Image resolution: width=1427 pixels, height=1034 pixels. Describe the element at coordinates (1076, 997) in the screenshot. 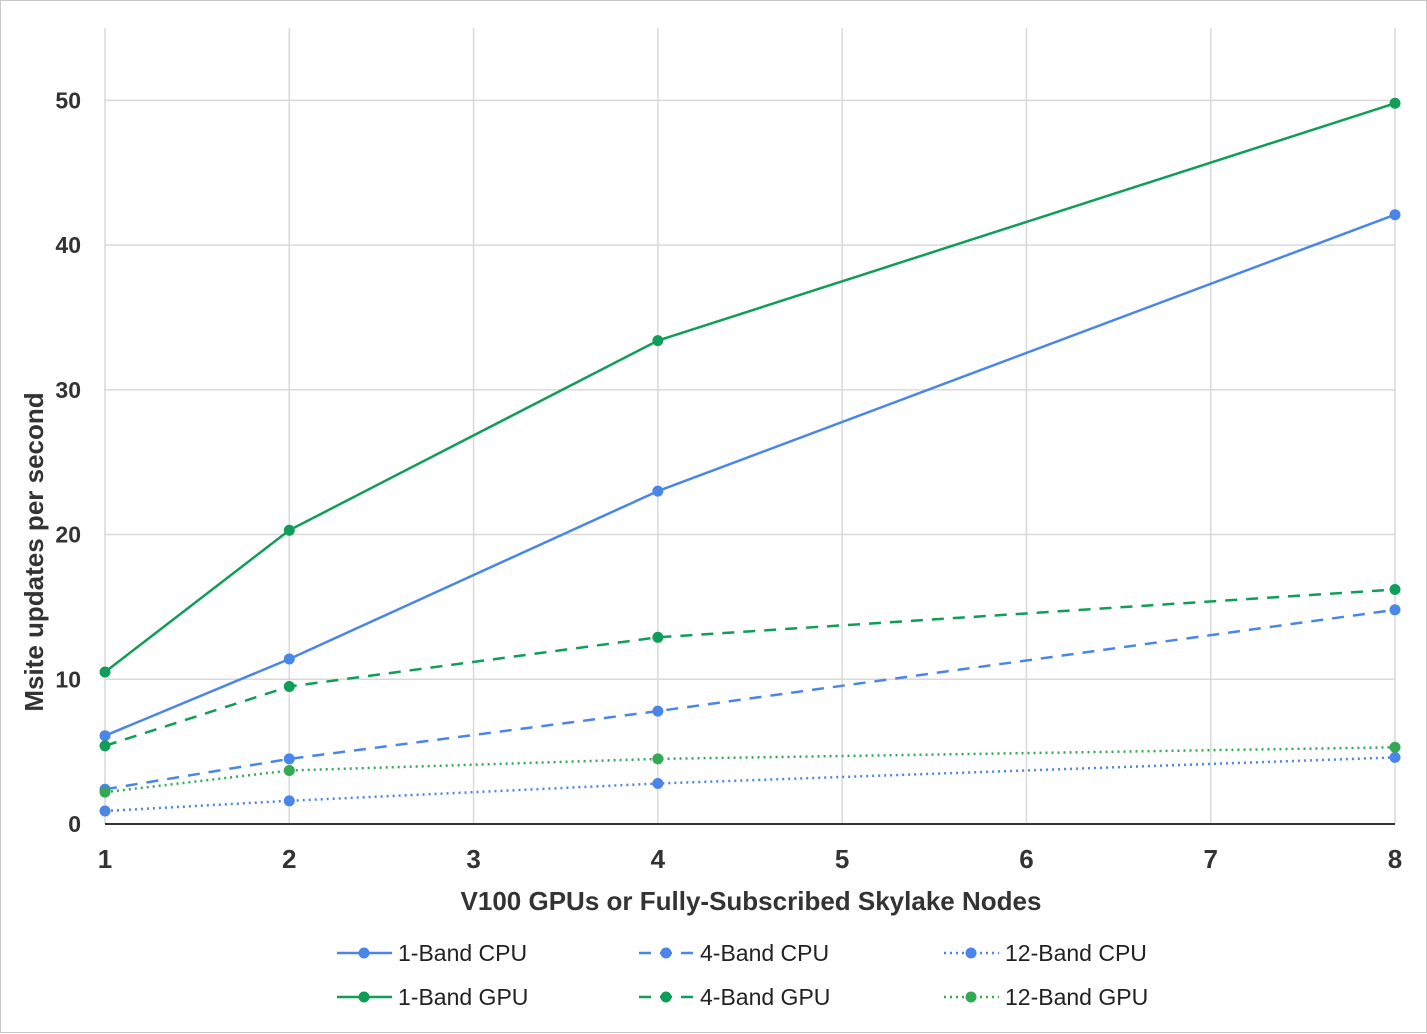

I see `legend-label: 12-Band GPU` at that location.